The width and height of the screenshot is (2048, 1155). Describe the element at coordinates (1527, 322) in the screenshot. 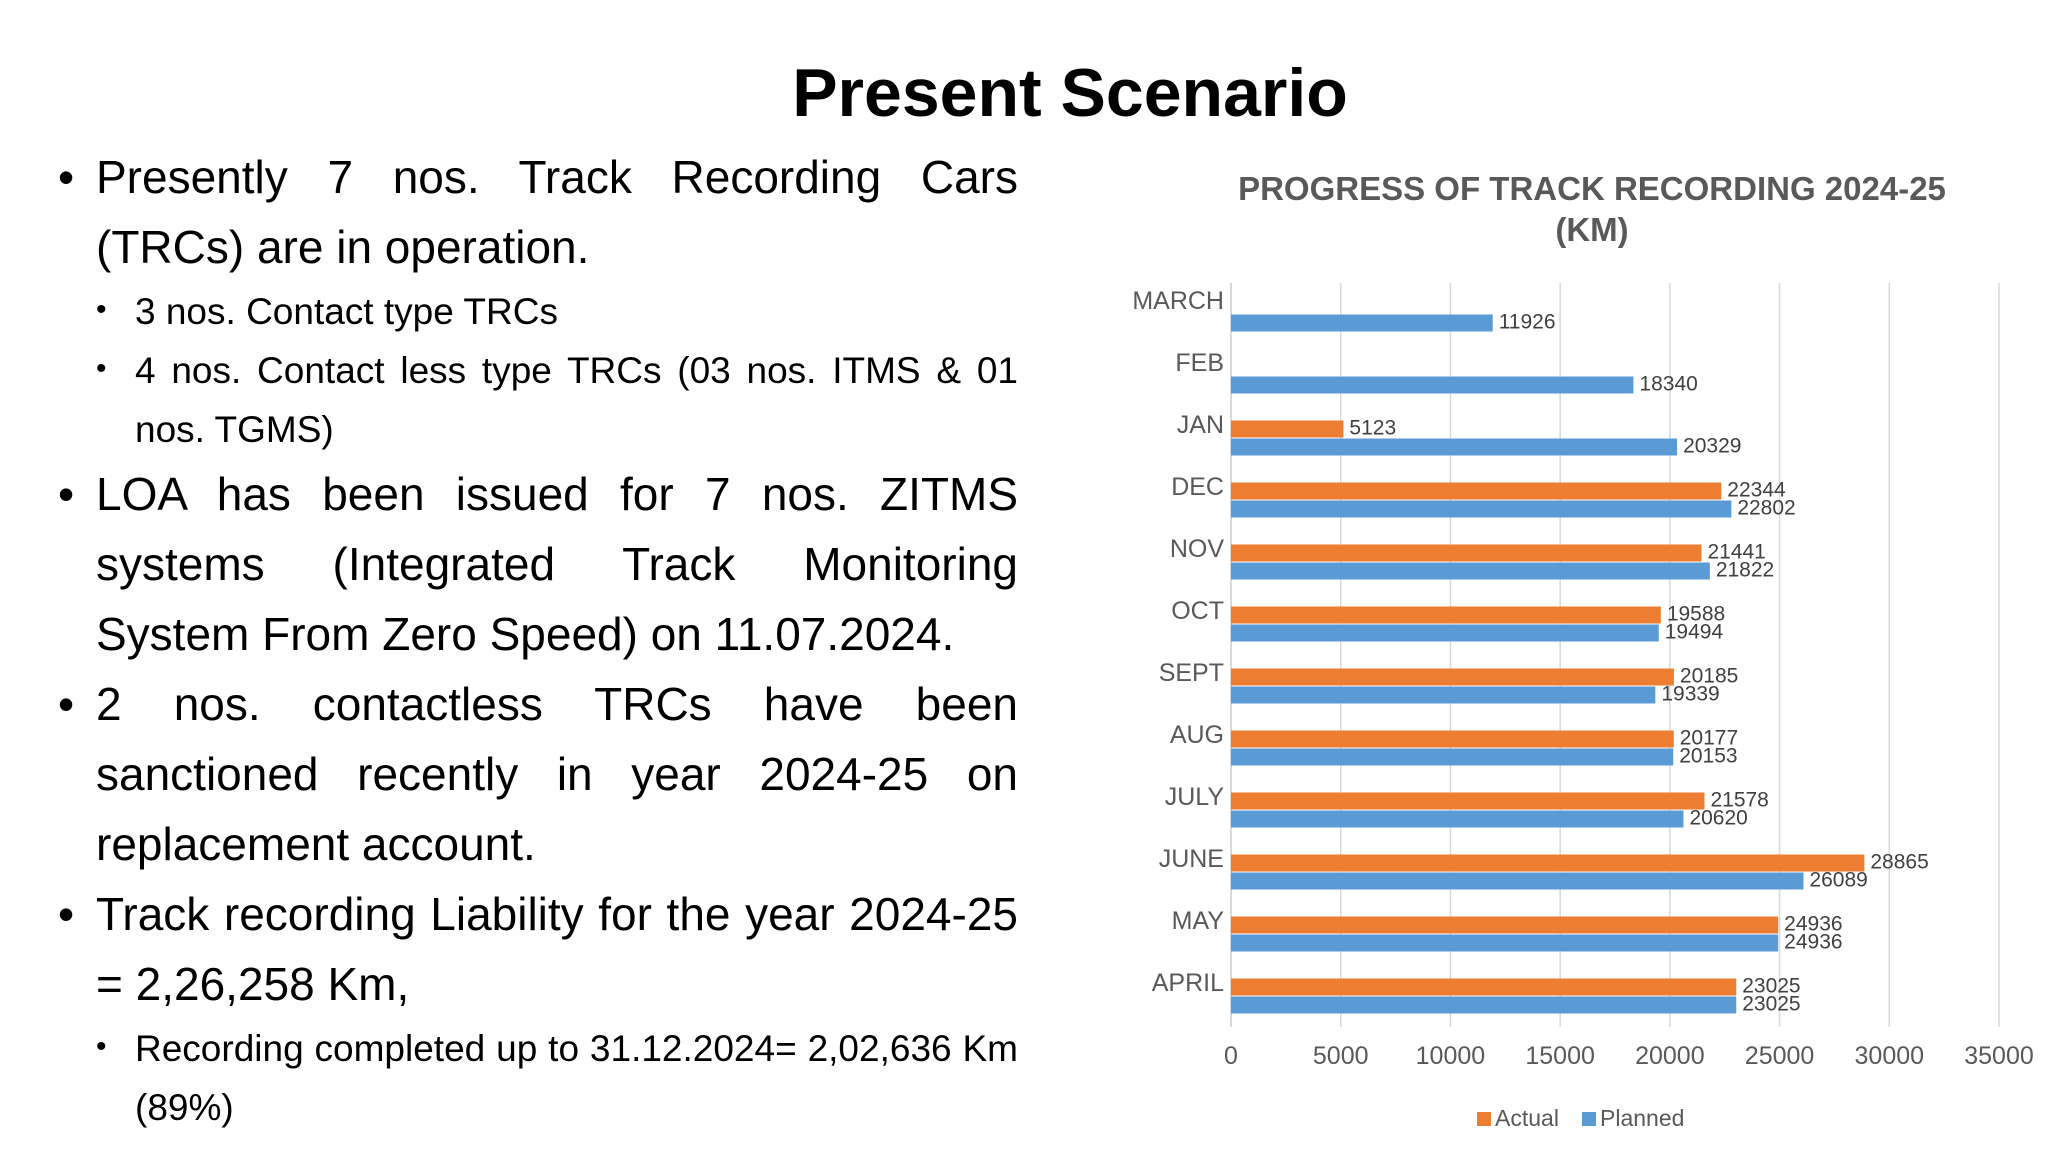

I see `data-label-planned-march: 11926` at that location.